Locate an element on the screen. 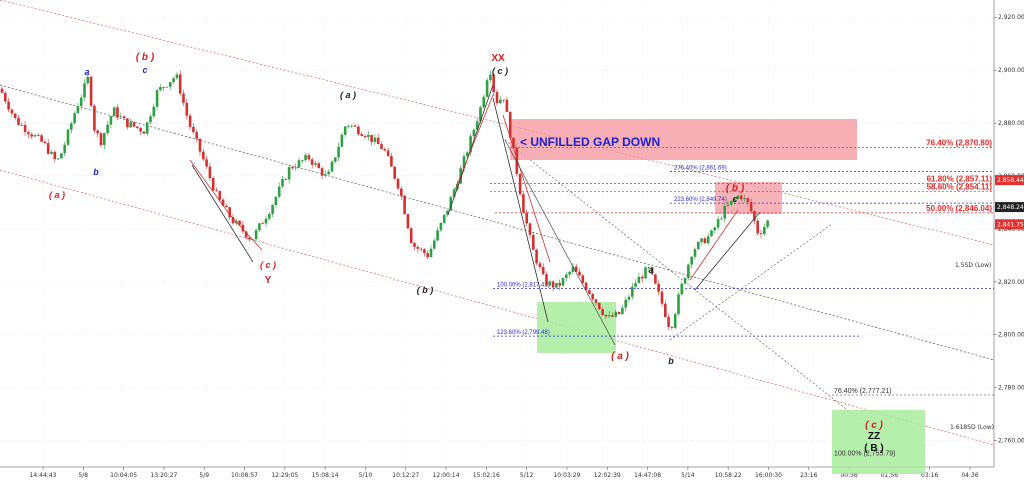 The width and height of the screenshot is (1024, 481). x-tick-label: 10:58:22 is located at coordinates (728, 475).